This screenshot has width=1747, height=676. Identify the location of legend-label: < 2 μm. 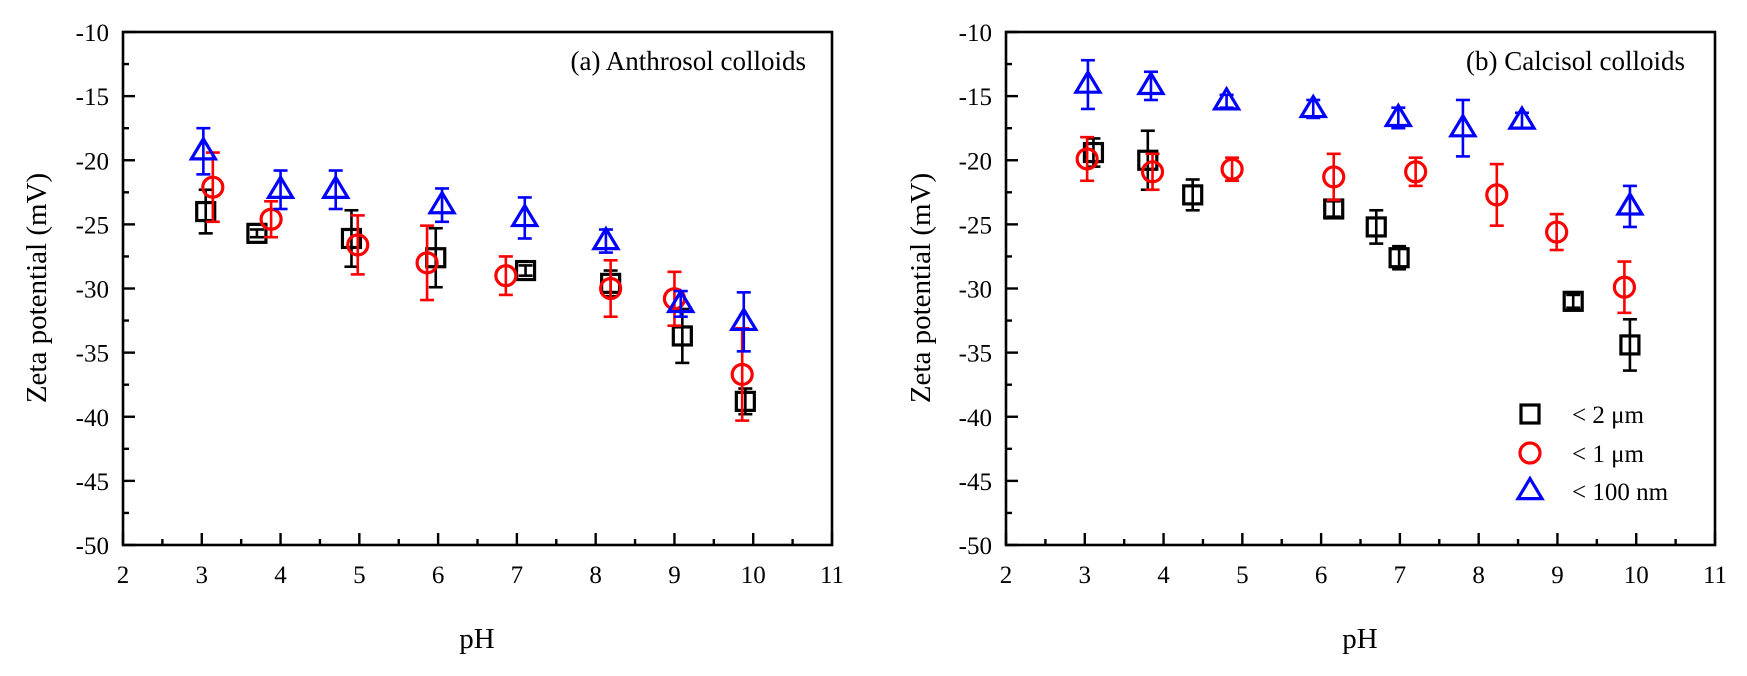
(1608, 415).